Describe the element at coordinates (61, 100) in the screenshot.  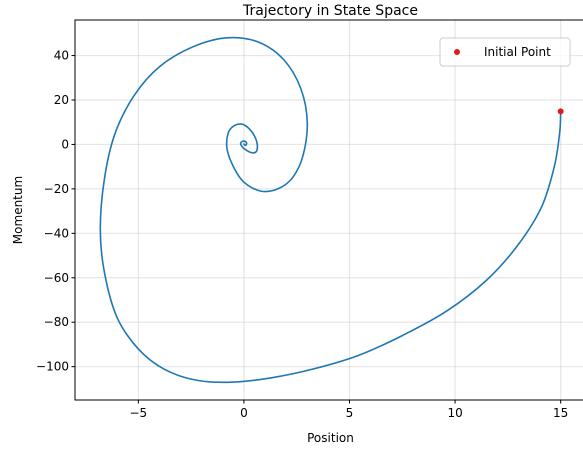
I see `y-tick-label: 20` at that location.